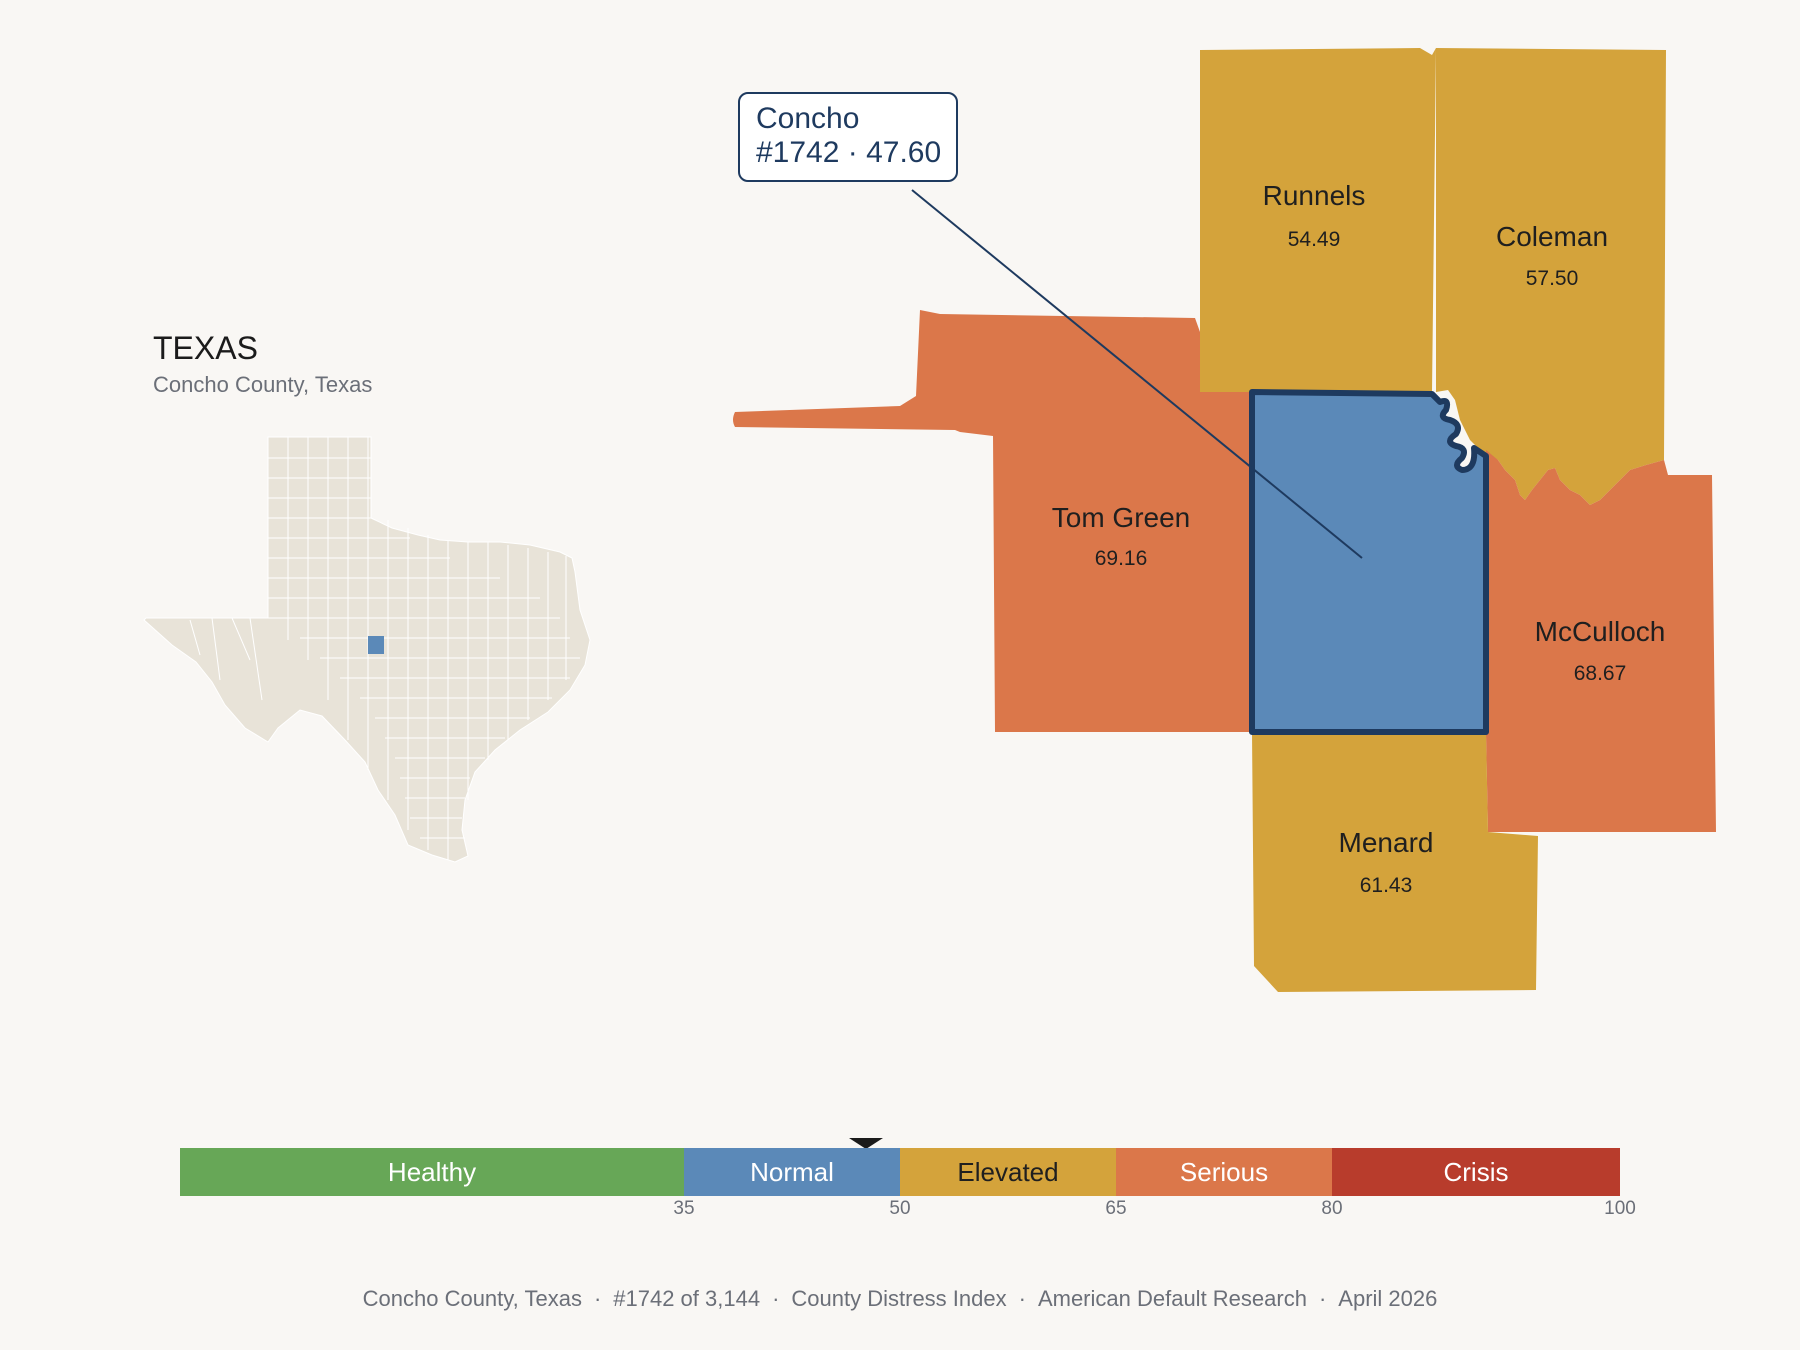  I want to click on footer-index-name: County Distress Index, so click(899, 1298).